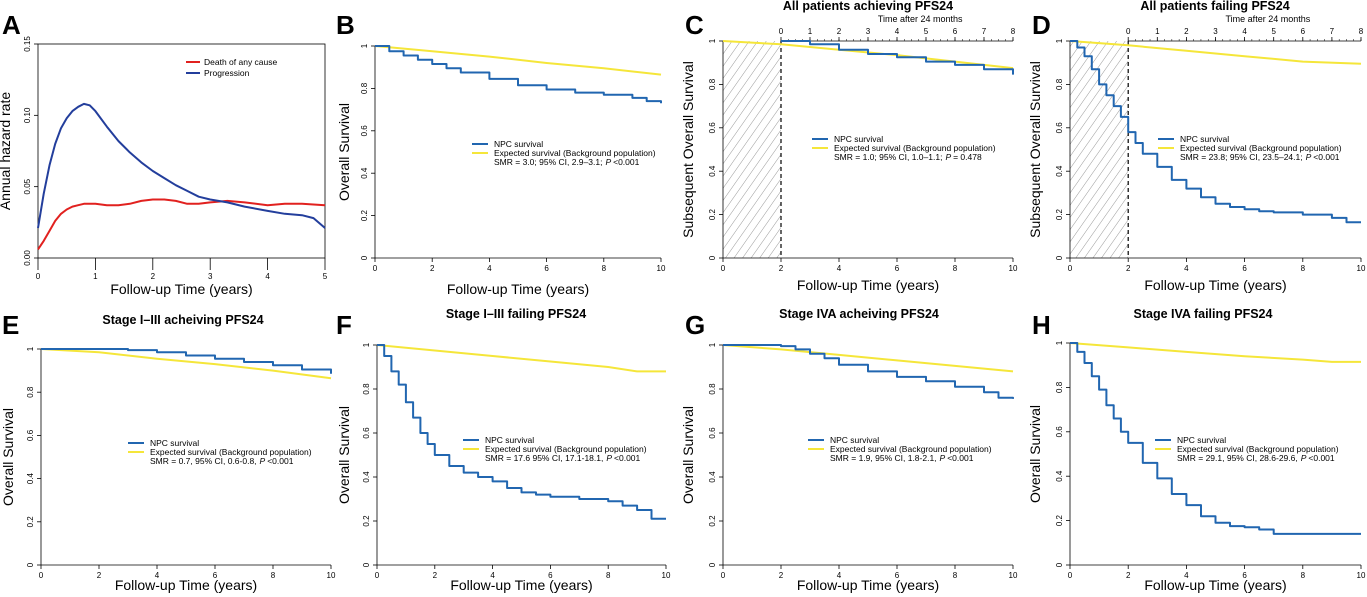 The height and width of the screenshot is (597, 1367). I want to click on legend-smr: SMR = 3.0; 95% CI, 2.9–3.1;, so click(548, 162).